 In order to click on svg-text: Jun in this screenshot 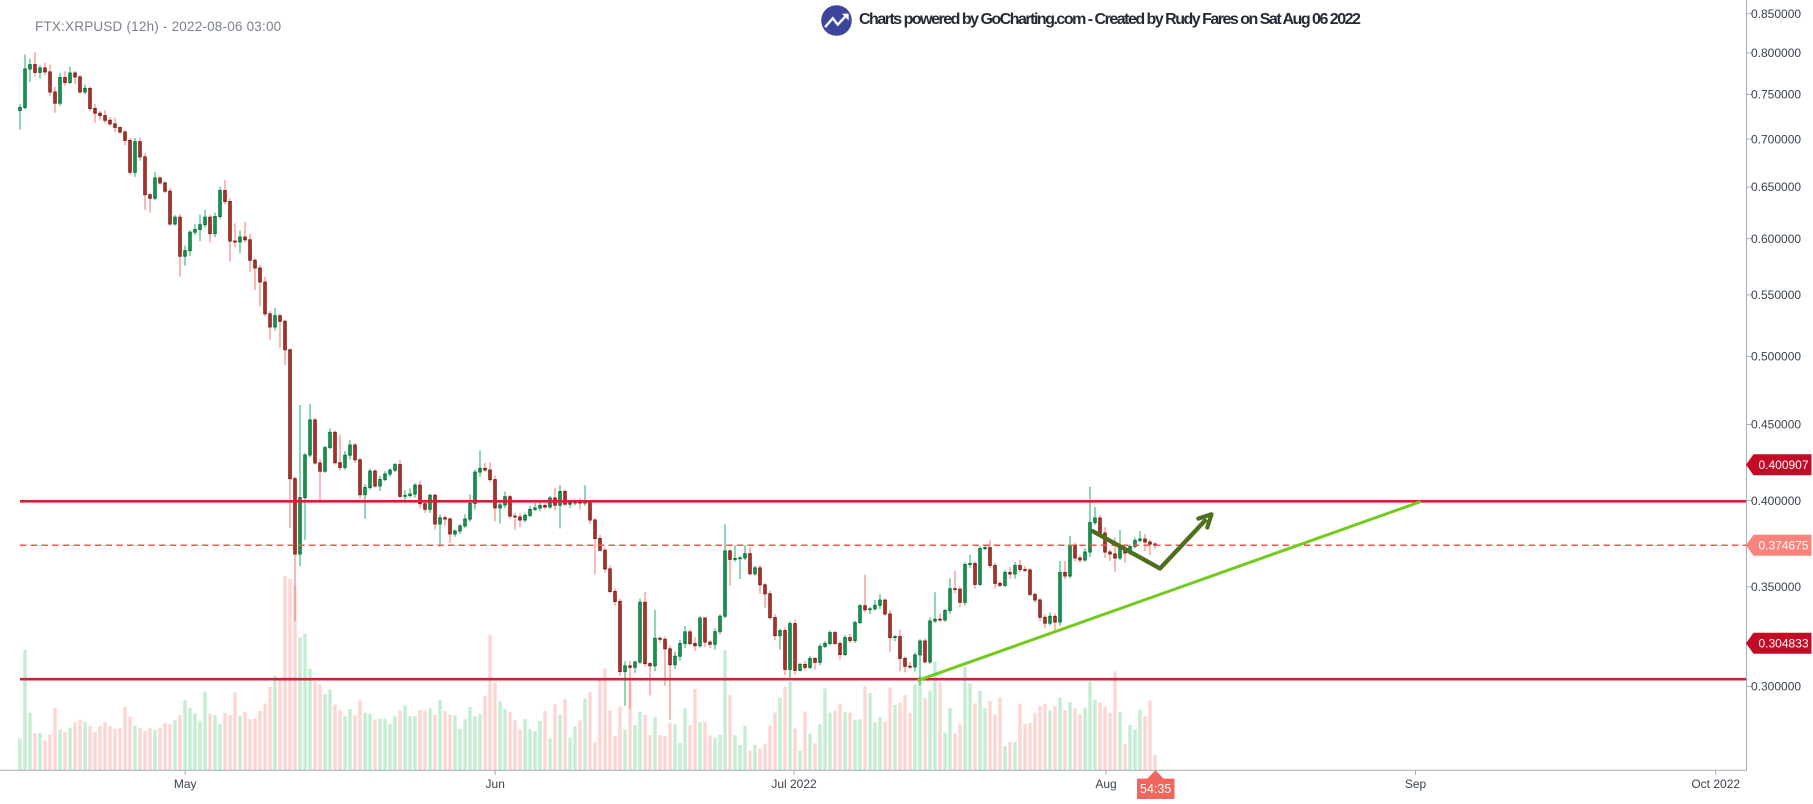, I will do `click(495, 784)`.